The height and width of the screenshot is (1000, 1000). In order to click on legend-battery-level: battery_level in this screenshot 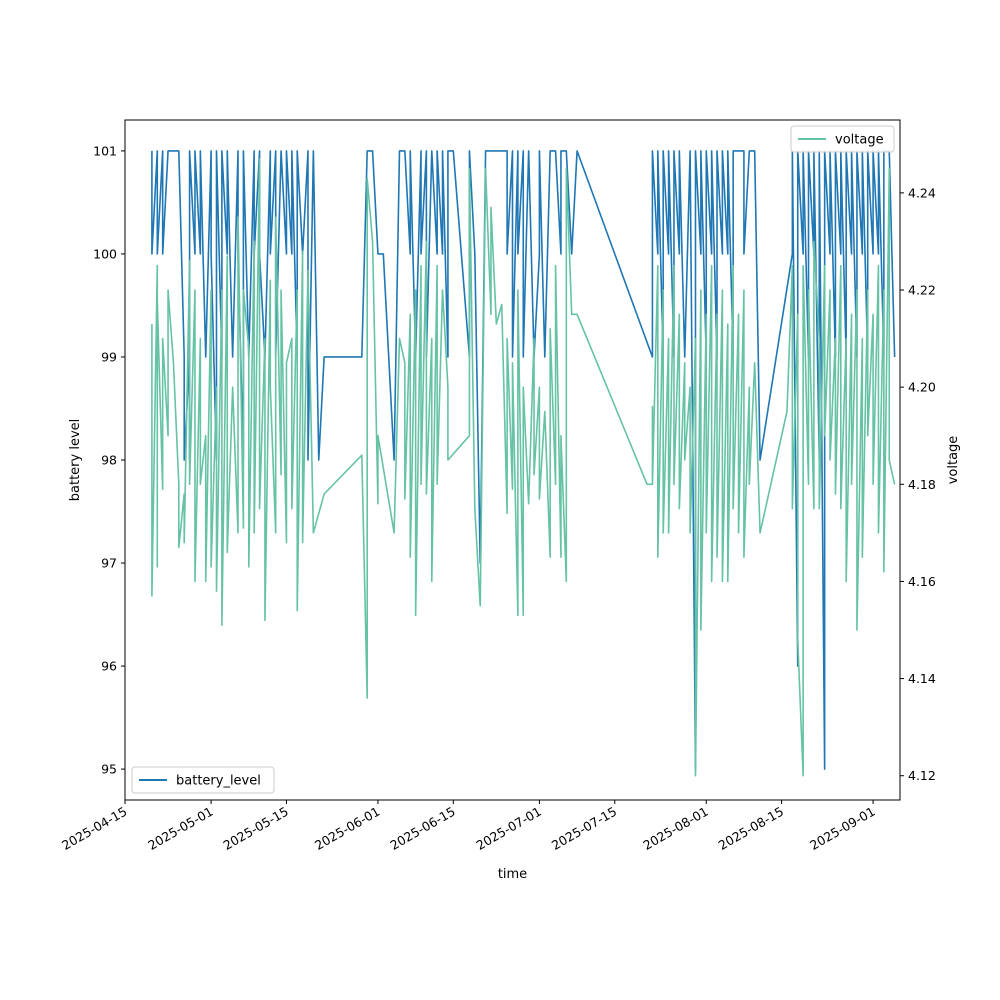, I will do `click(203, 780)`.